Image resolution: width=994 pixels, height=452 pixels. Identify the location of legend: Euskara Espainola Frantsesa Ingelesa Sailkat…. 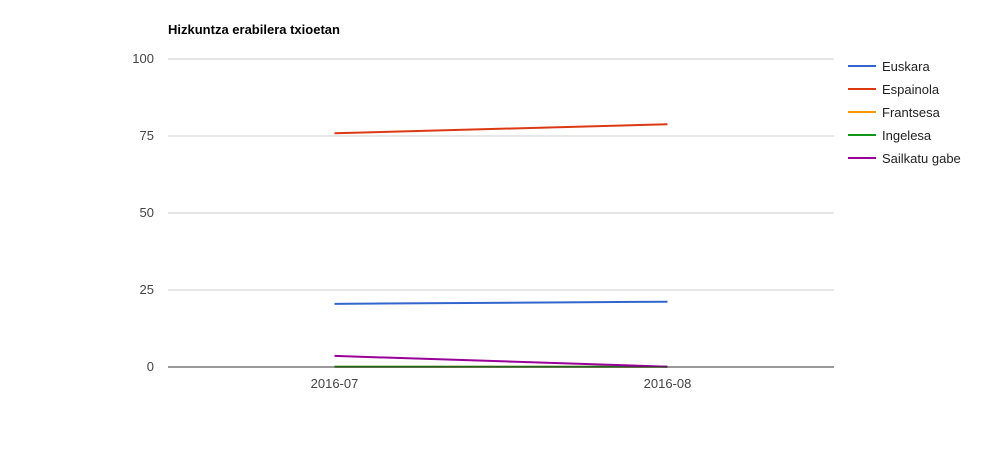
(904, 112).